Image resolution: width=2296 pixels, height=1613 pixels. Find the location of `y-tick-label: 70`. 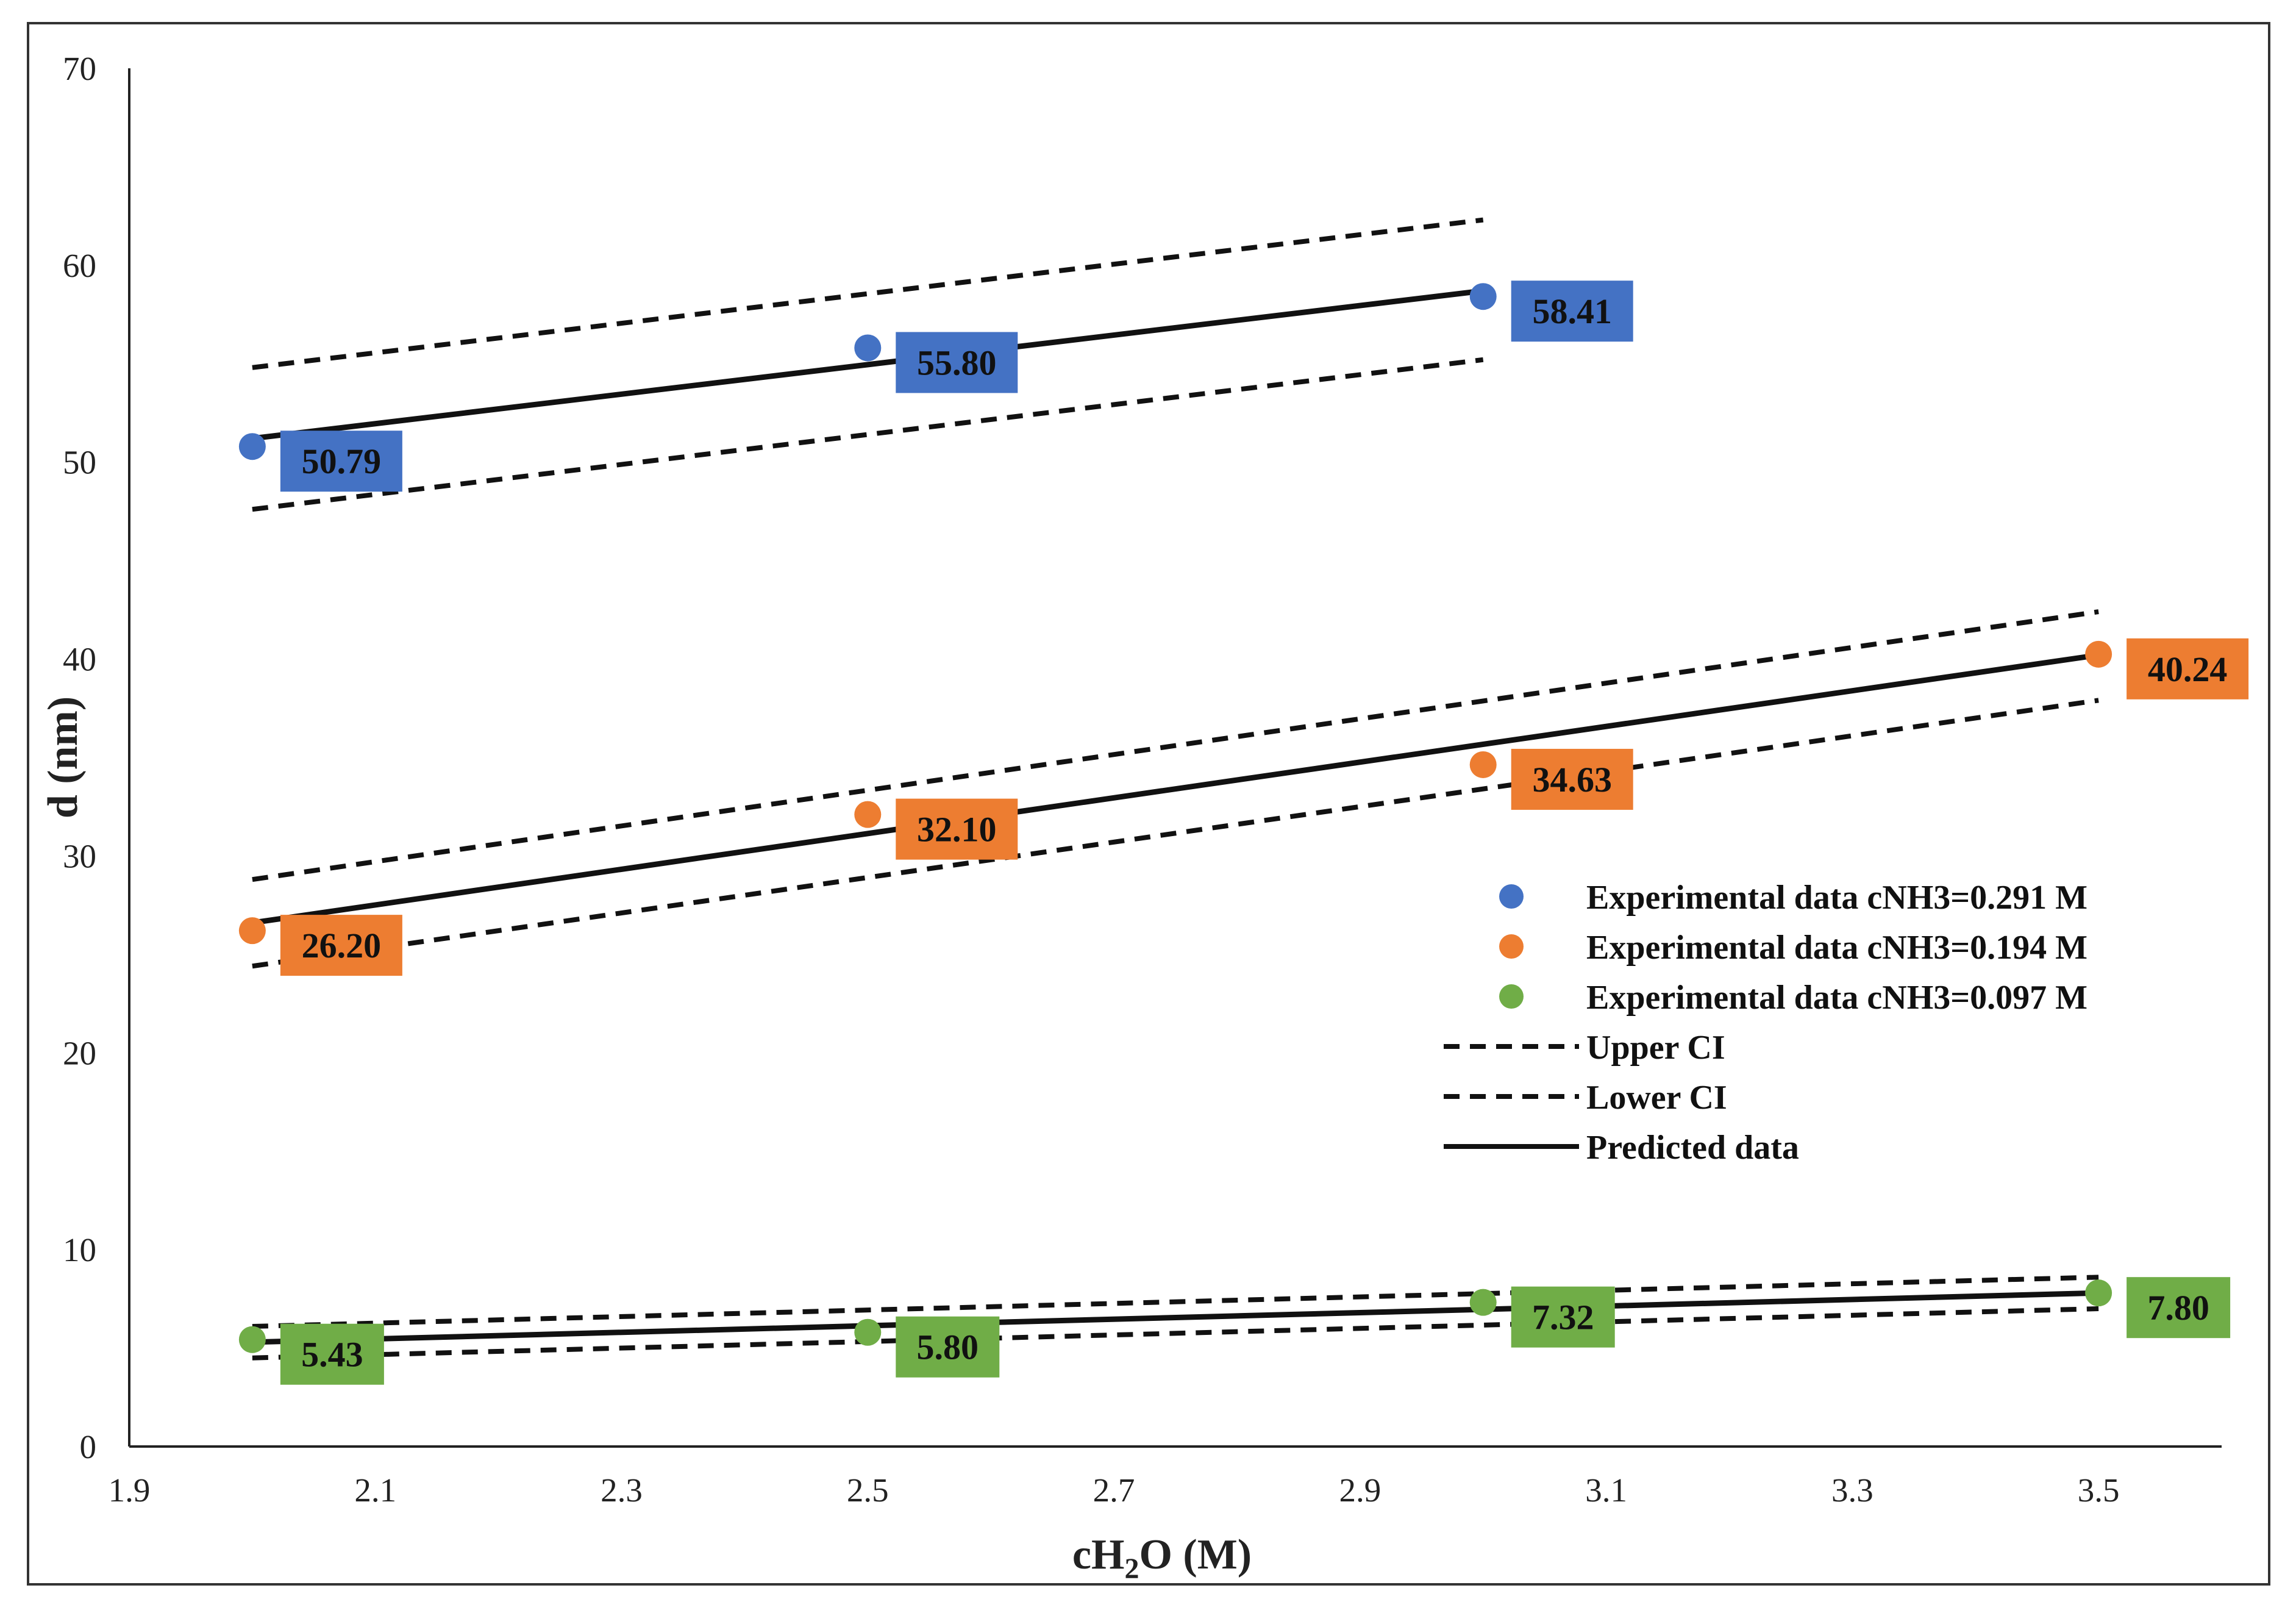

y-tick-label: 70 is located at coordinates (79, 68).